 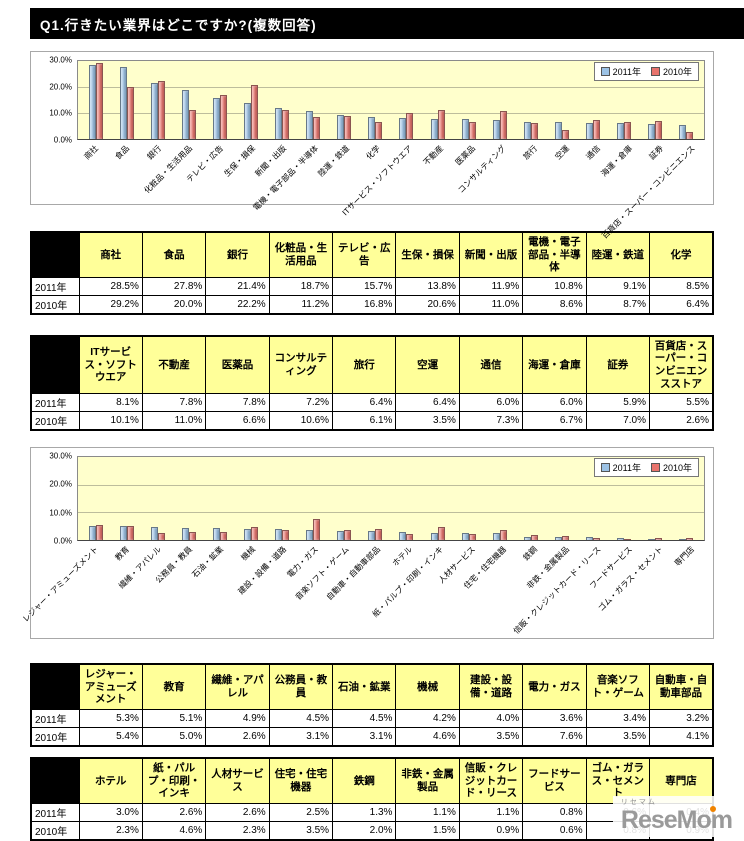 I want to click on column-header: 紙・パルプ・印刷・インキ, so click(x=174, y=780).